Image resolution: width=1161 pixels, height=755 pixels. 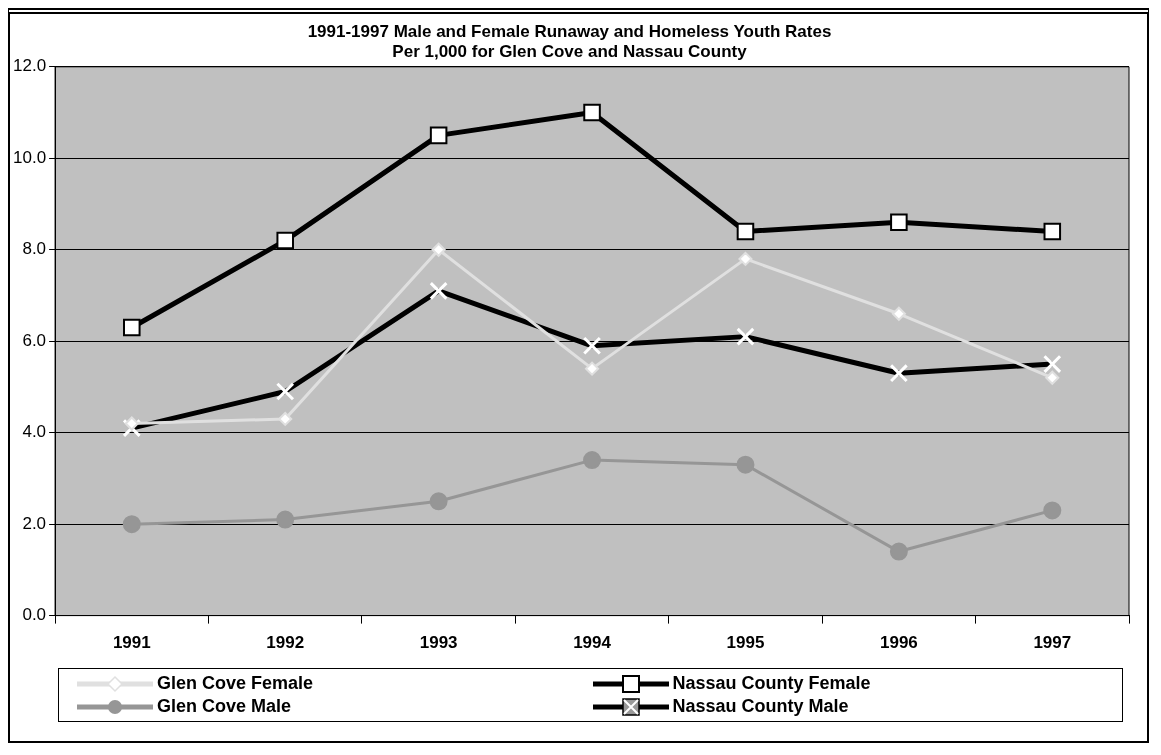 What do you see at coordinates (438, 643) in the screenshot?
I see `x-tick-label: 1993` at bounding box center [438, 643].